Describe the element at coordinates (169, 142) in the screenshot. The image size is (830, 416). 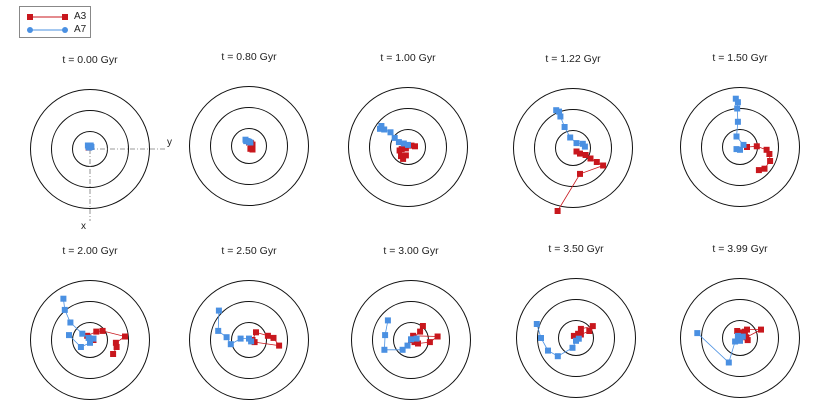
I see `y-axis-label: y` at that location.